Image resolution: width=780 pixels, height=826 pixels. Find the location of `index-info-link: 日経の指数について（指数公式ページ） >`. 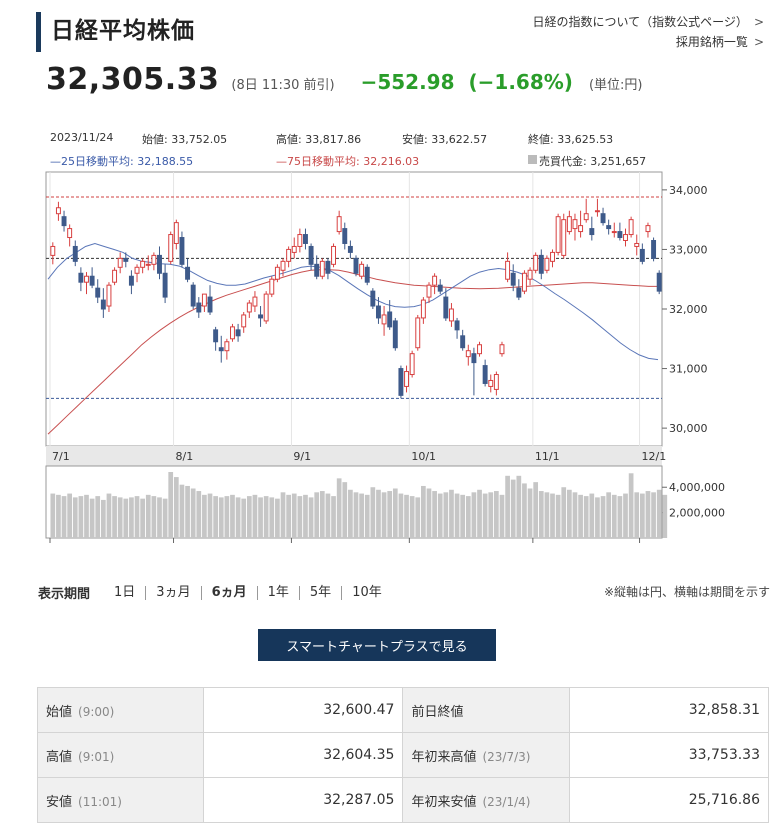

index-info-link: 日経の指数について（指数公式ページ） > is located at coordinates (648, 22).